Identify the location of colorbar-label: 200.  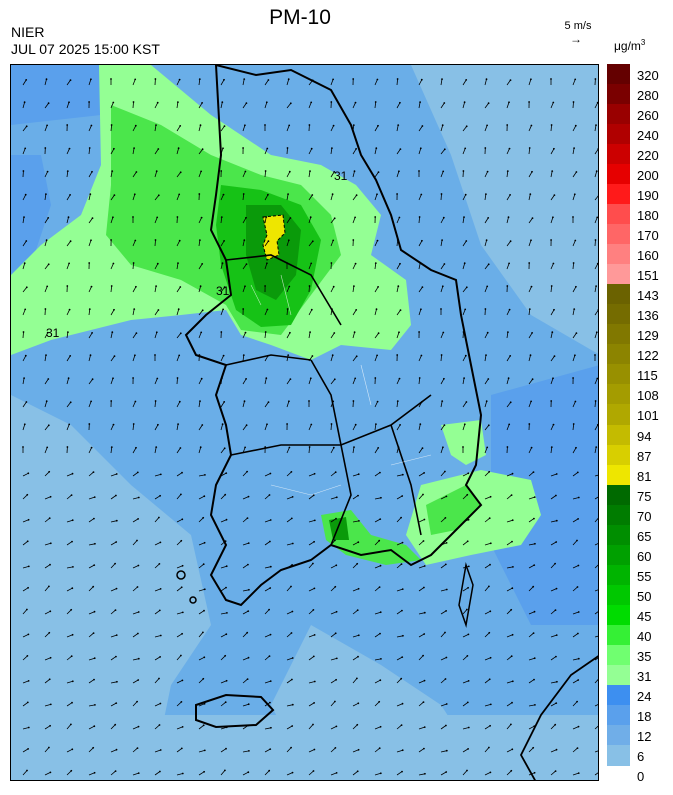
(648, 176).